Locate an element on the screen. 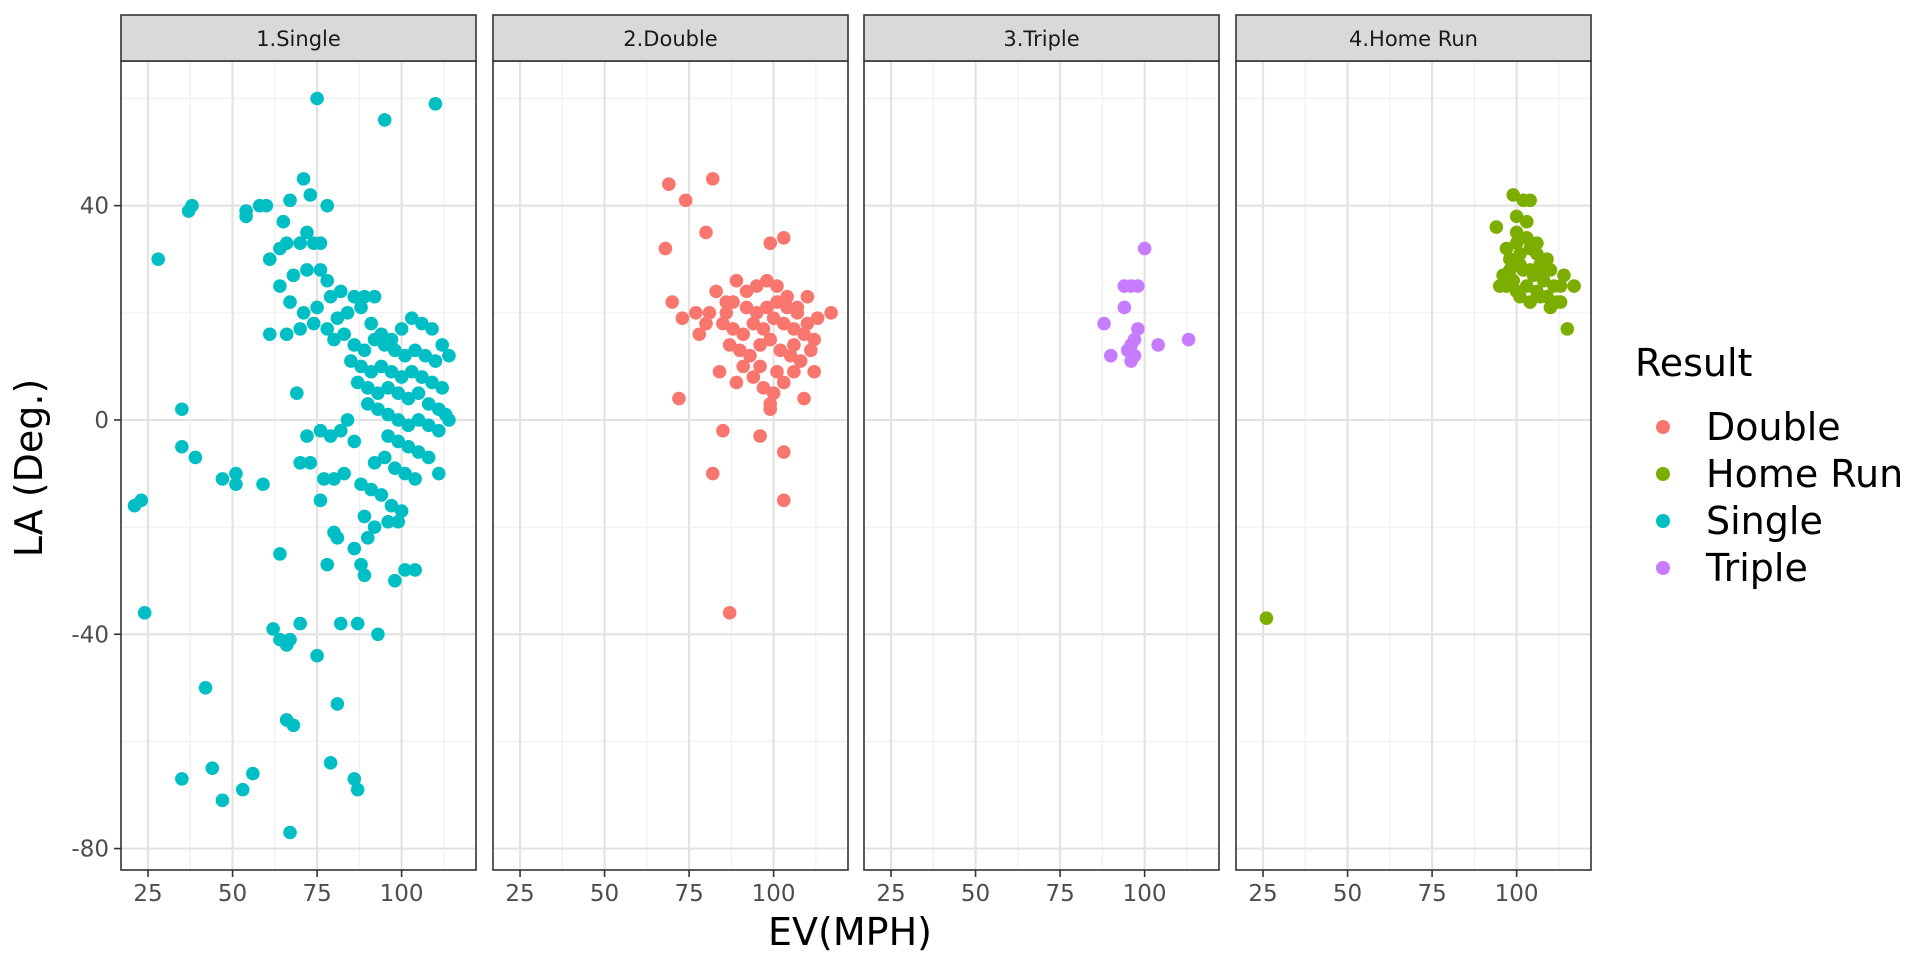 The image size is (1920, 960). facet-strip-label: 1.Single is located at coordinates (298, 39).